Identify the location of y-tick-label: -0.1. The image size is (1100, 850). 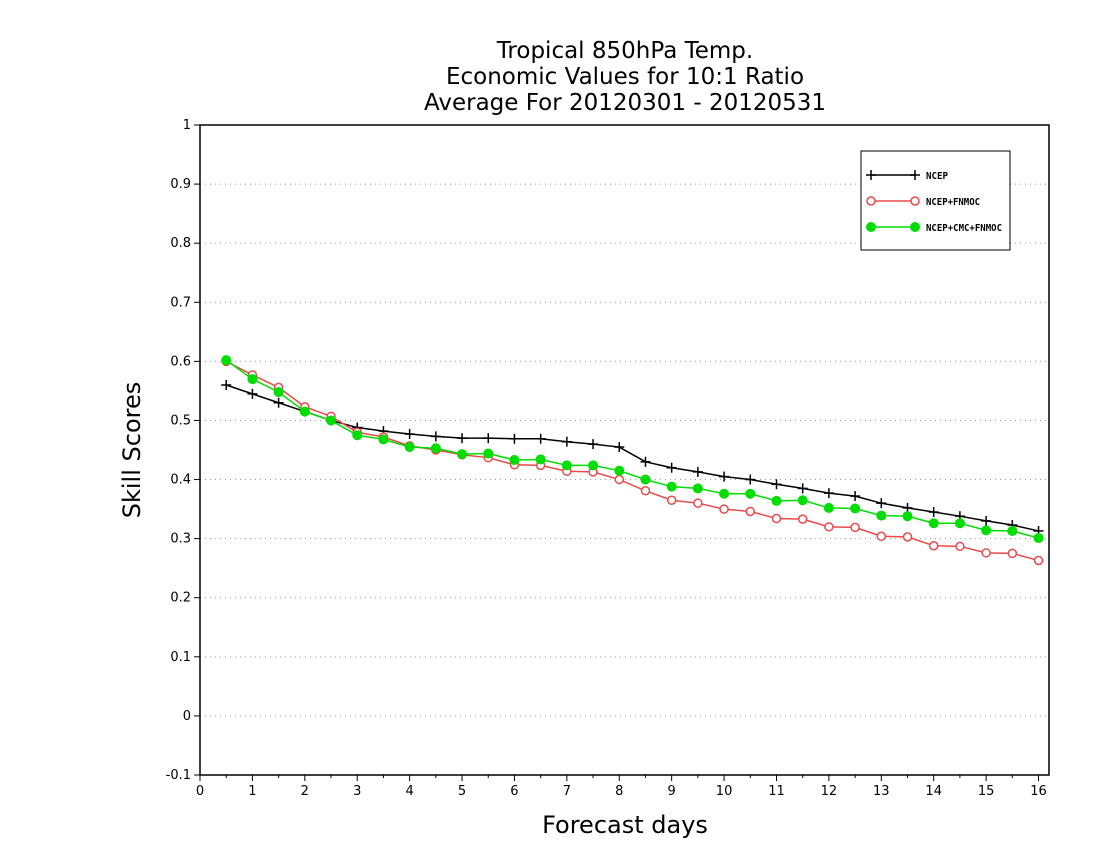
(178, 775).